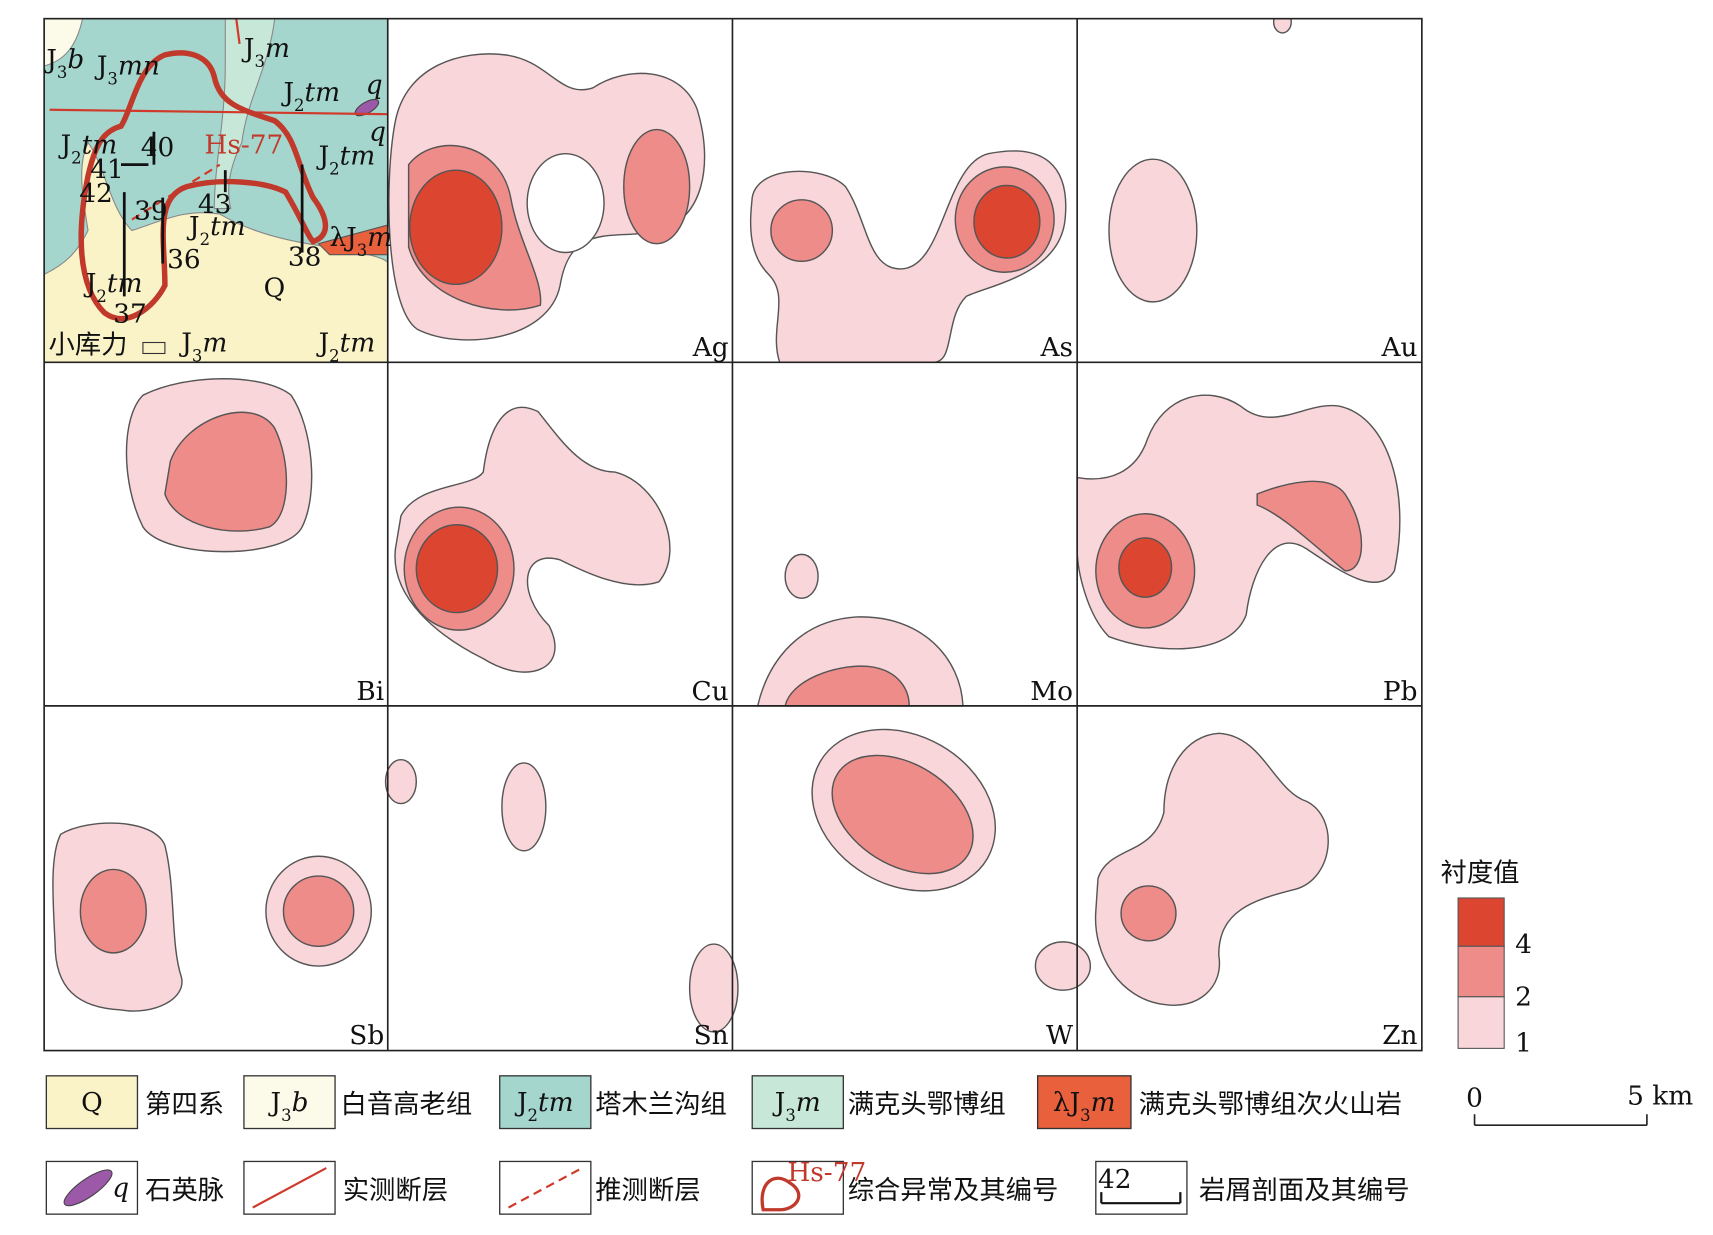  What do you see at coordinates (927, 1105) in the screenshot?
I see `legend-label: 满克头鄂博组` at bounding box center [927, 1105].